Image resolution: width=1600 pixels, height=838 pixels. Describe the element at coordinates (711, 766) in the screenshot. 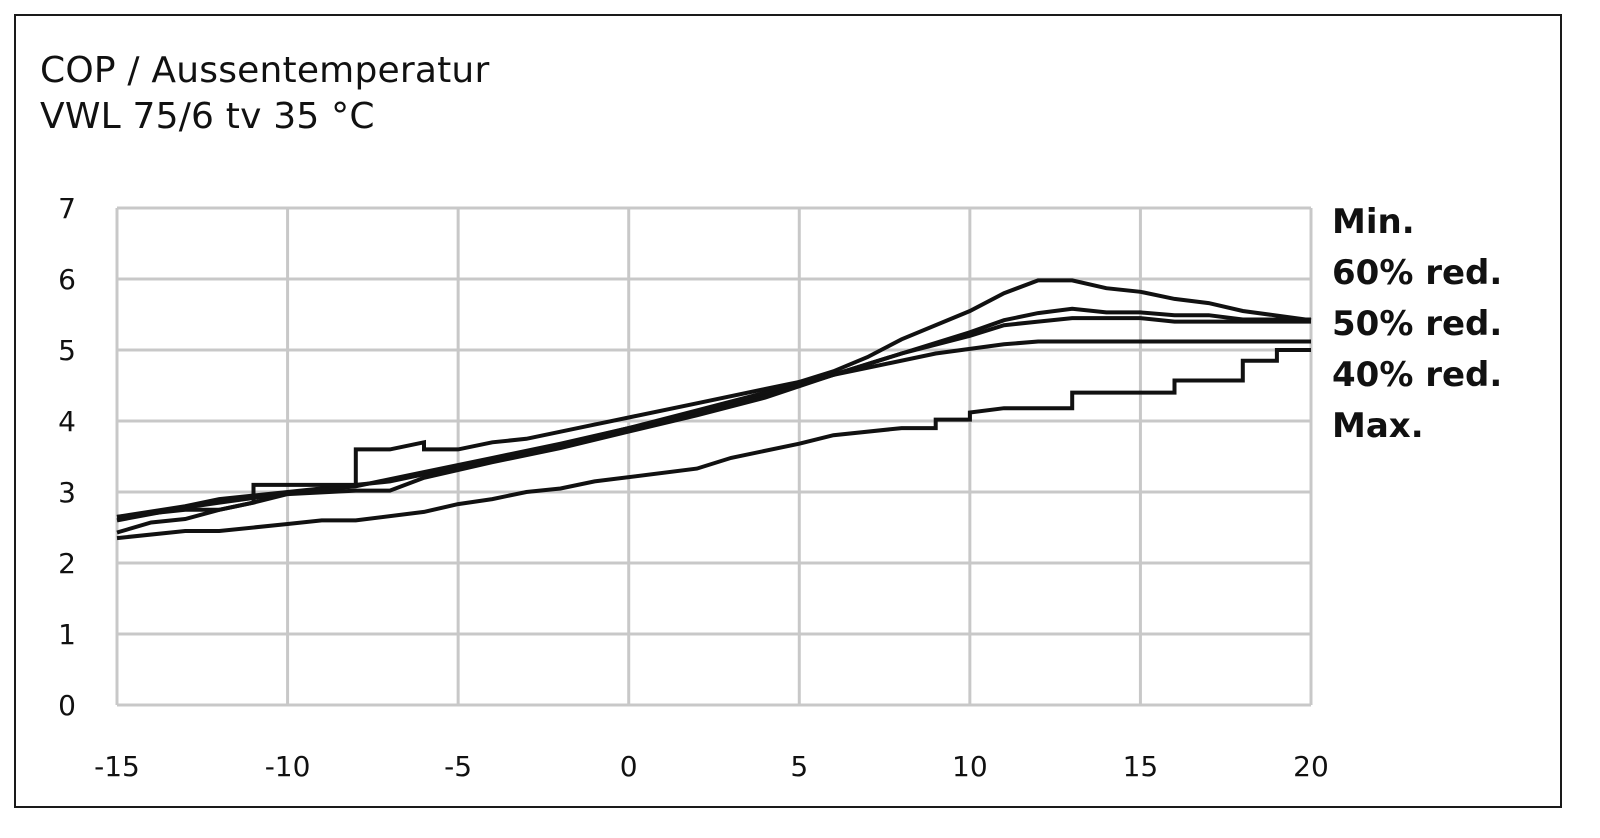

I see `x-axis-ticks: -15 -10 -5 0 5 10 15 20` at that location.